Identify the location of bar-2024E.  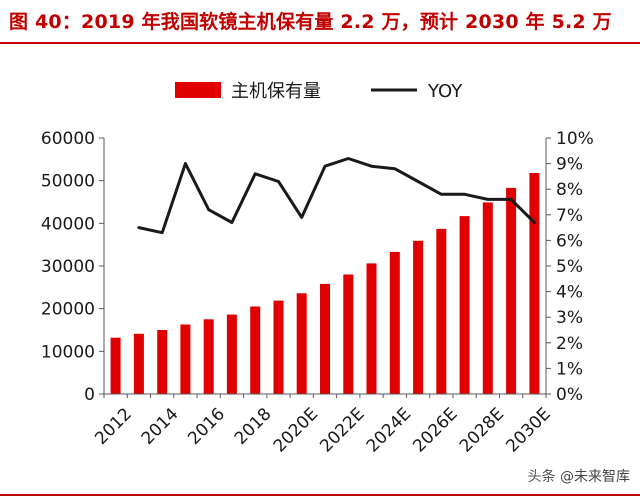
(394, 322).